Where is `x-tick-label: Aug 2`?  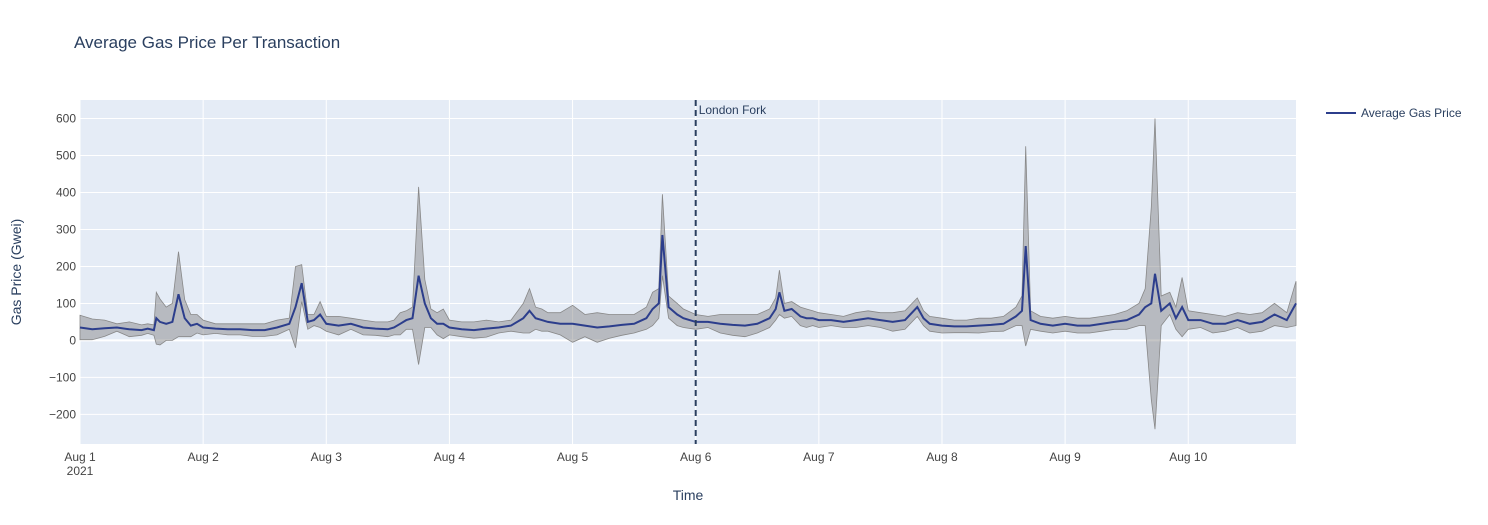 x-tick-label: Aug 2 is located at coordinates (203, 457).